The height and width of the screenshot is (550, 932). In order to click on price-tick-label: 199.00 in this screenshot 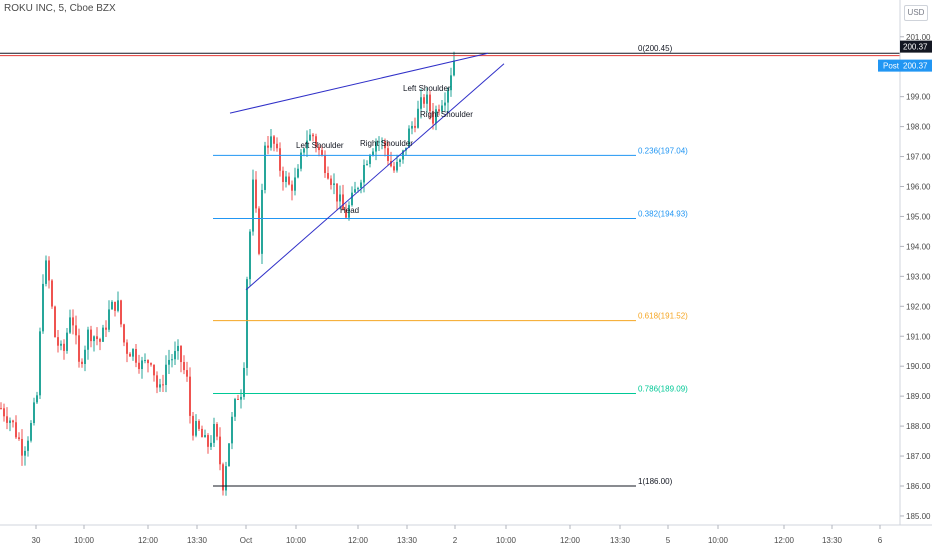, I will do `click(918, 97)`.